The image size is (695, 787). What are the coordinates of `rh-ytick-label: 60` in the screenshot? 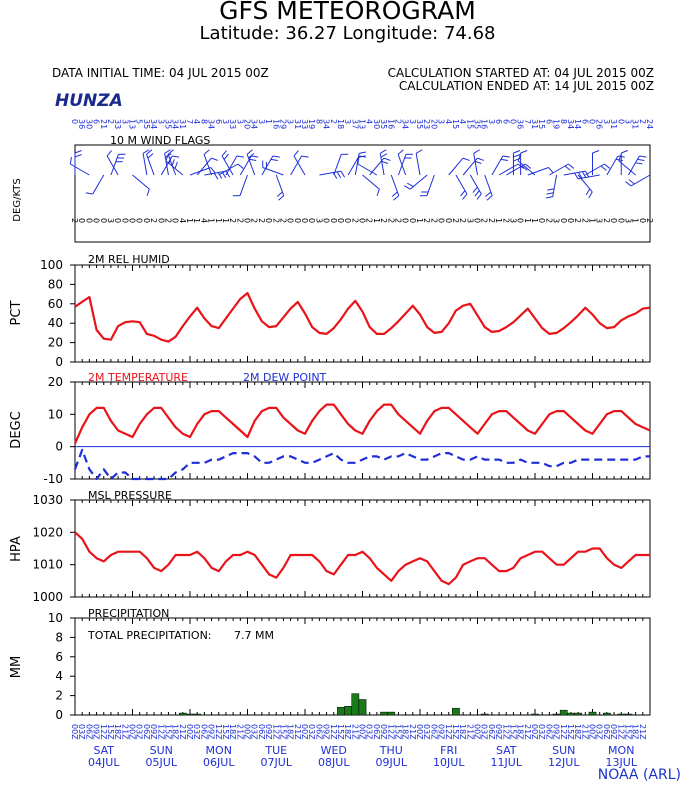 It's located at (55, 304).